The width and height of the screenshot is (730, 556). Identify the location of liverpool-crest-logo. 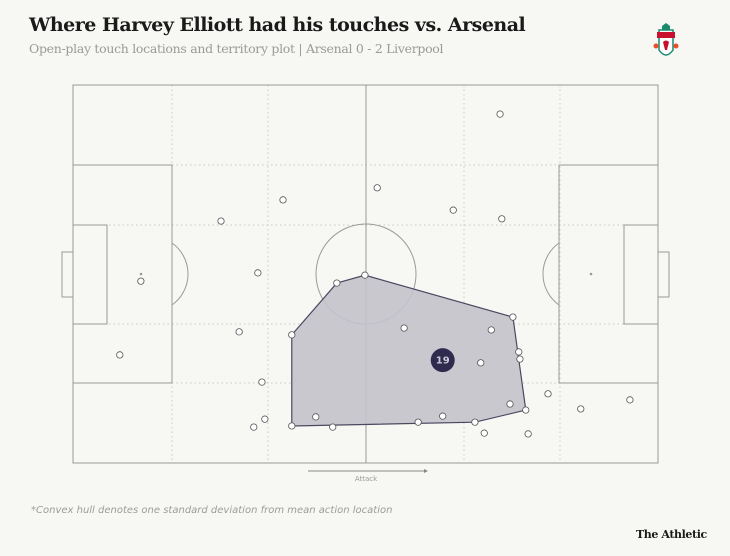
(666, 39).